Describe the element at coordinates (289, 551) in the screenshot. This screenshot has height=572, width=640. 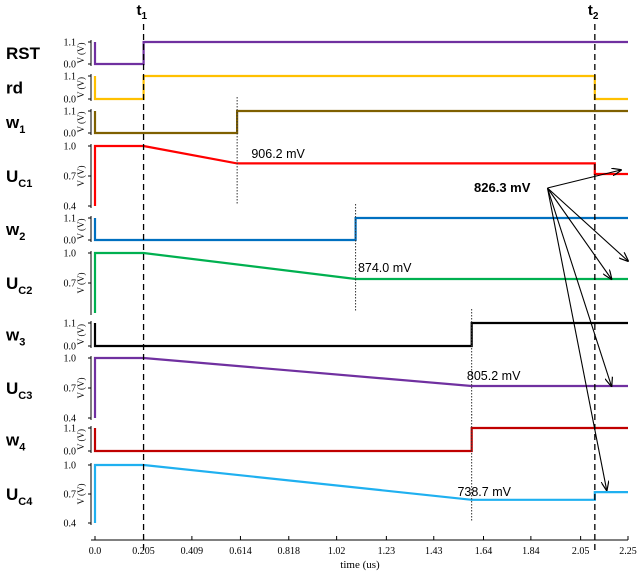
I see `x-tick-label: 0.818` at that location.